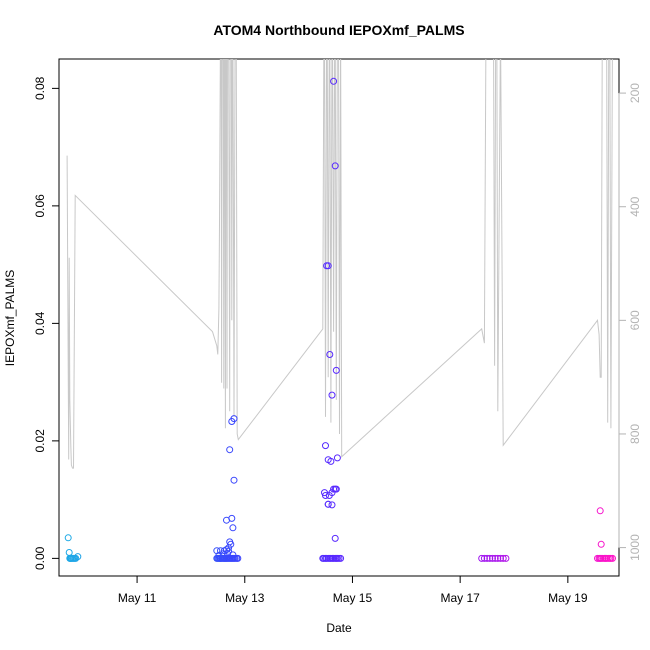  What do you see at coordinates (353, 598) in the screenshot?
I see `x-tick-label: May 15` at bounding box center [353, 598].